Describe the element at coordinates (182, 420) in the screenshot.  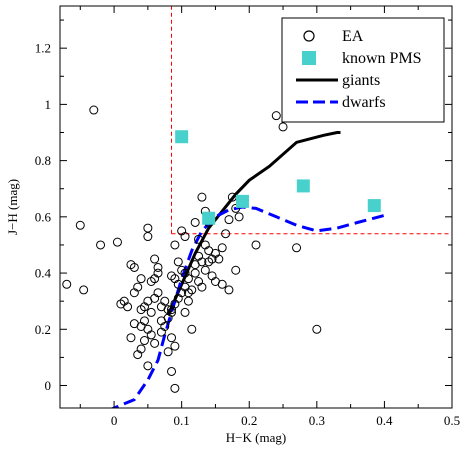
I see `x-tick-label: 0.1` at that location.